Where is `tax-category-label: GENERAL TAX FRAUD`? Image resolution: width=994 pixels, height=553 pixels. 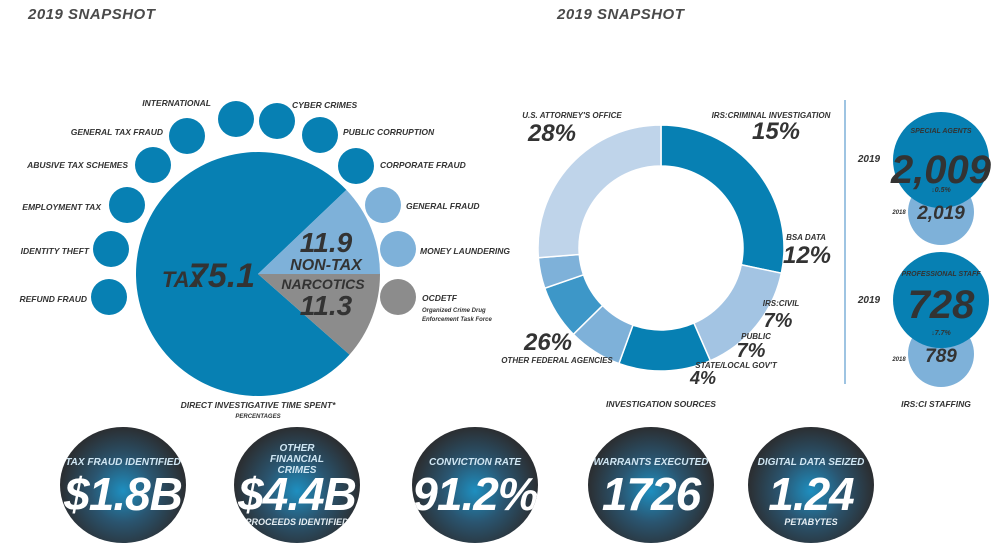 tax-category-label: GENERAL TAX FRAUD is located at coordinates (117, 132).